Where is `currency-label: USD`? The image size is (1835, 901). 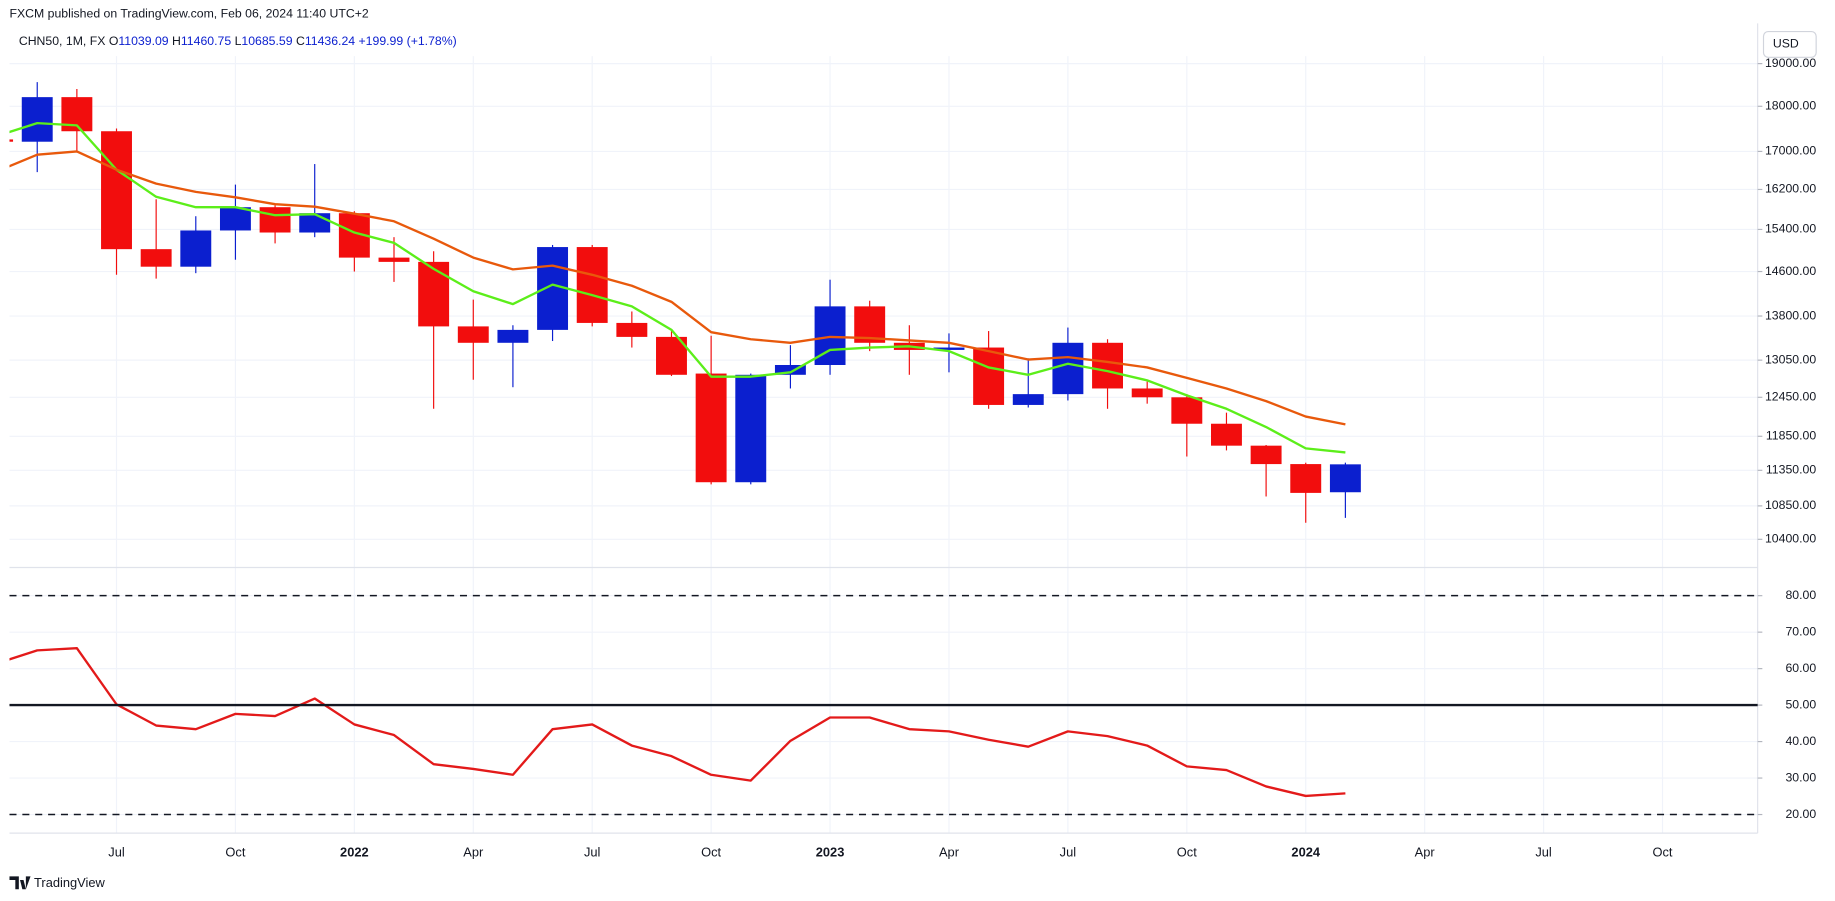
currency-label: USD is located at coordinates (1786, 44).